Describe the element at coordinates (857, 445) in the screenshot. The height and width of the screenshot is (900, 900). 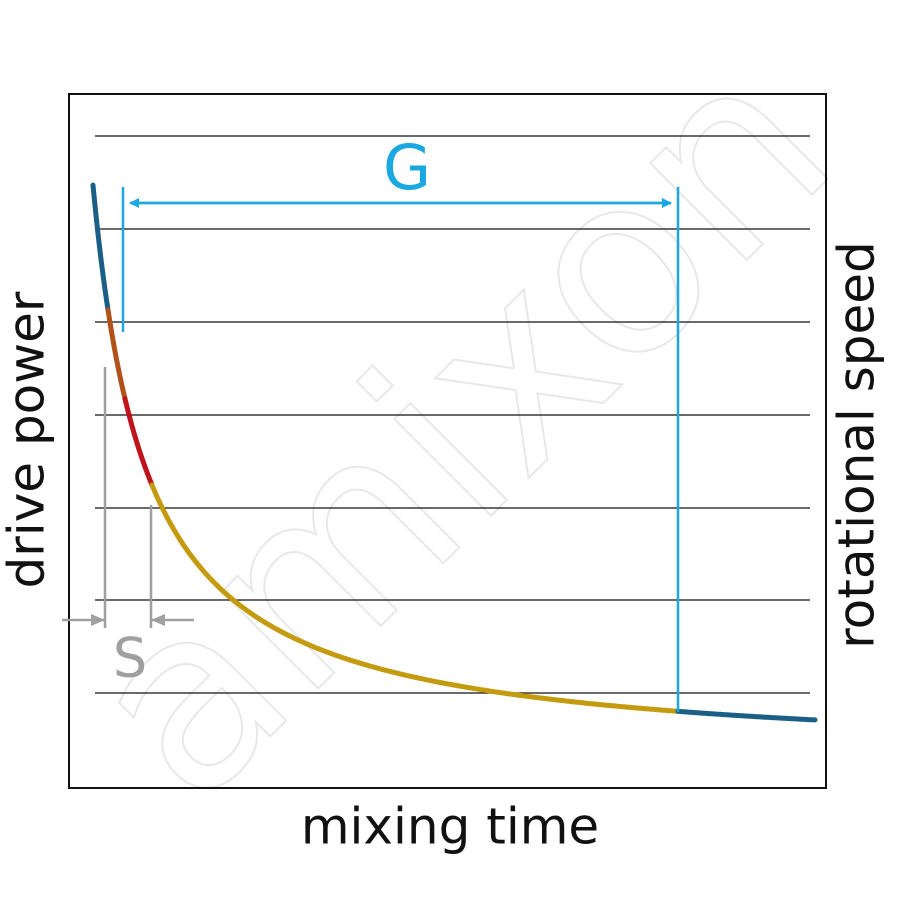
I see `y2-axis-label: rotational speed` at that location.